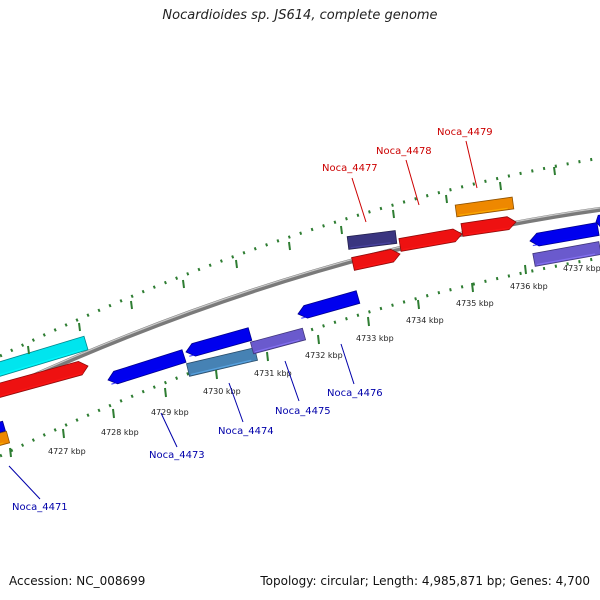  I want to click on page-title: Nocardioides sp. JS614, complete genome, so click(300, 15).